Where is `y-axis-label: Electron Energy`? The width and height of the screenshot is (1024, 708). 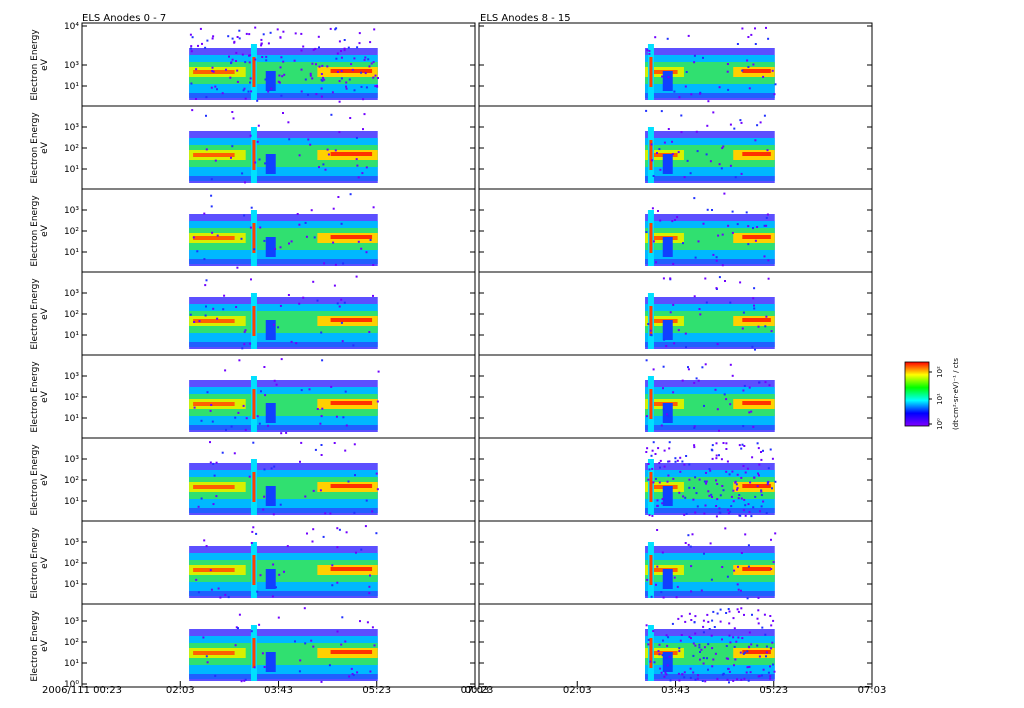
y-axis-label: Electron Energy is located at coordinates (35, 65).